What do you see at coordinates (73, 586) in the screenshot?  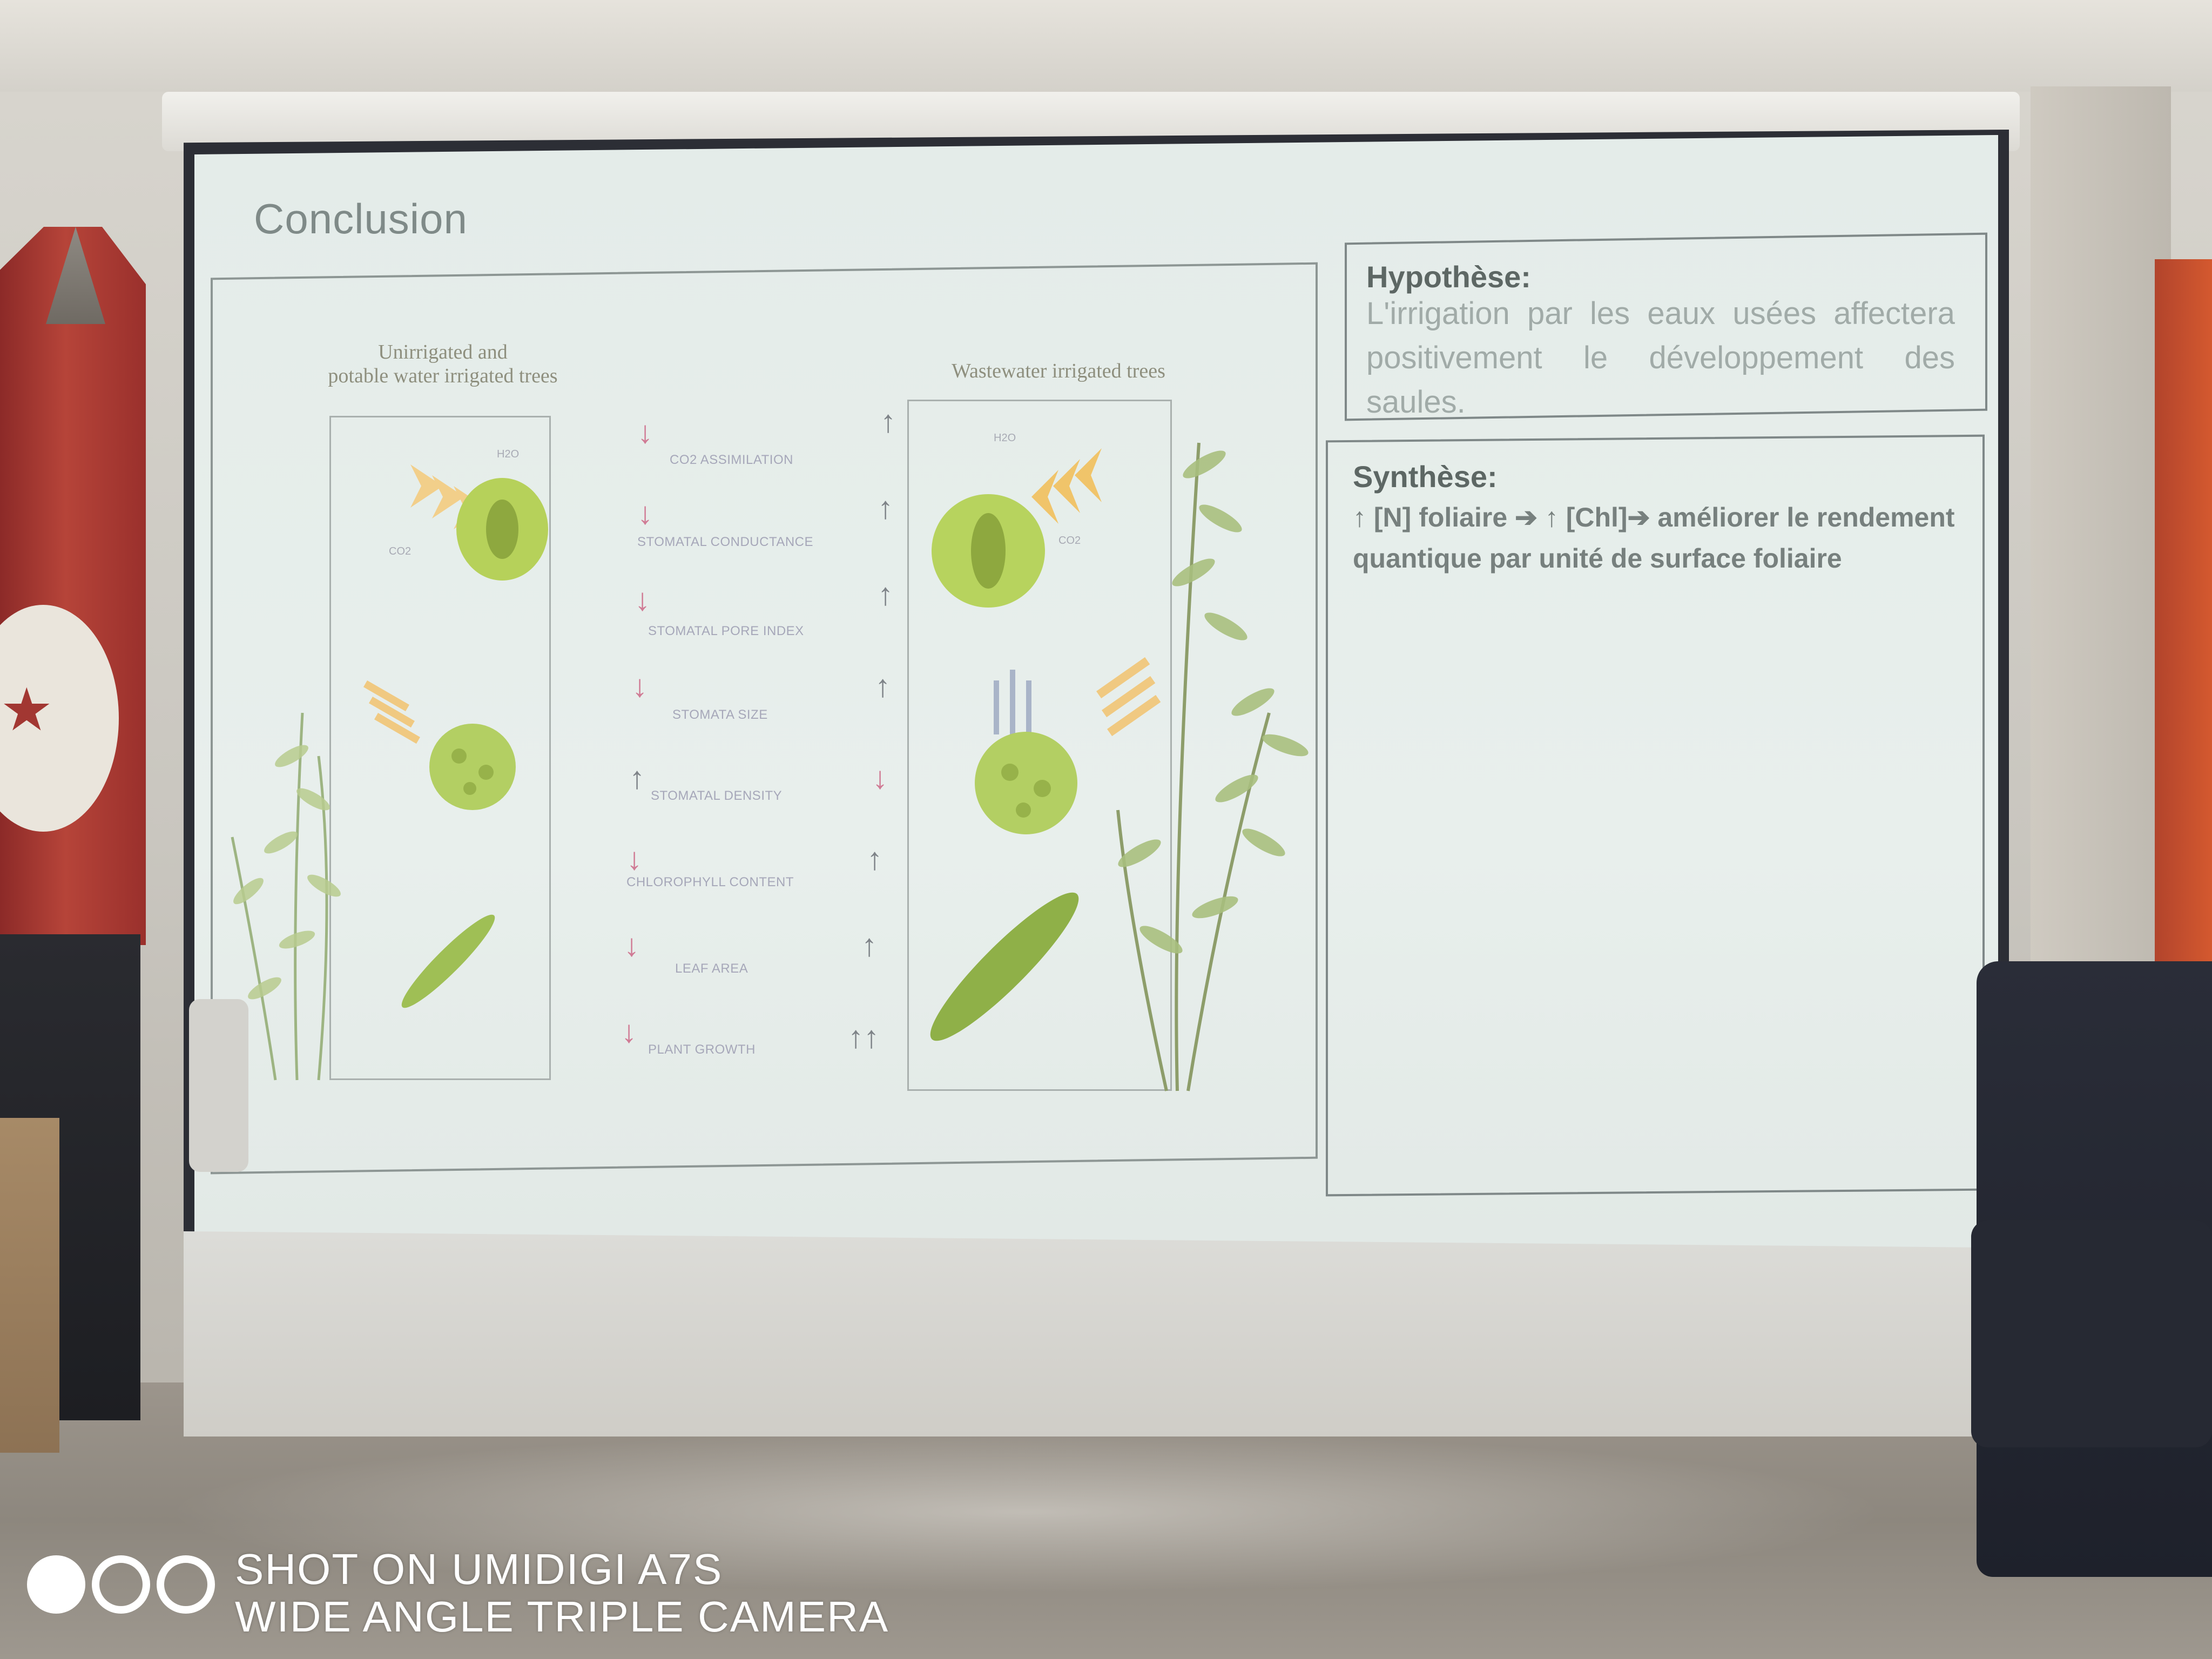 I see `tunisian-flag` at bounding box center [73, 586].